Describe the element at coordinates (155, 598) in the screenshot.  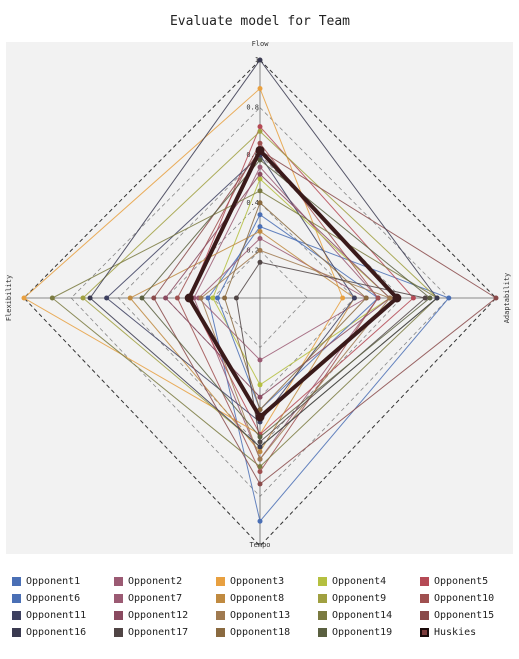
I see `legend-label: Opponent7` at that location.